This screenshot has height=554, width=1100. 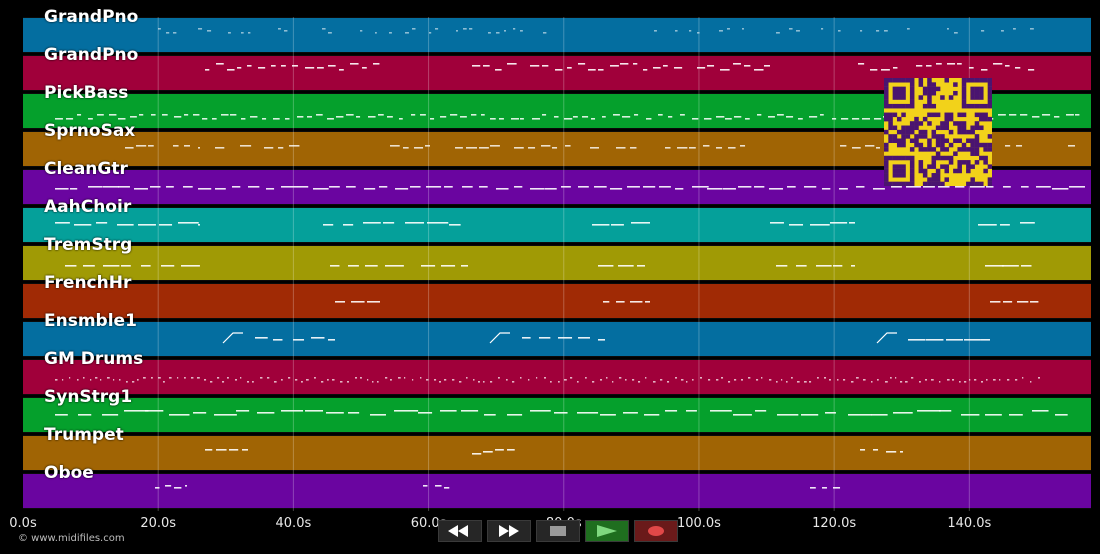 What do you see at coordinates (607, 531) in the screenshot?
I see `play-button` at bounding box center [607, 531].